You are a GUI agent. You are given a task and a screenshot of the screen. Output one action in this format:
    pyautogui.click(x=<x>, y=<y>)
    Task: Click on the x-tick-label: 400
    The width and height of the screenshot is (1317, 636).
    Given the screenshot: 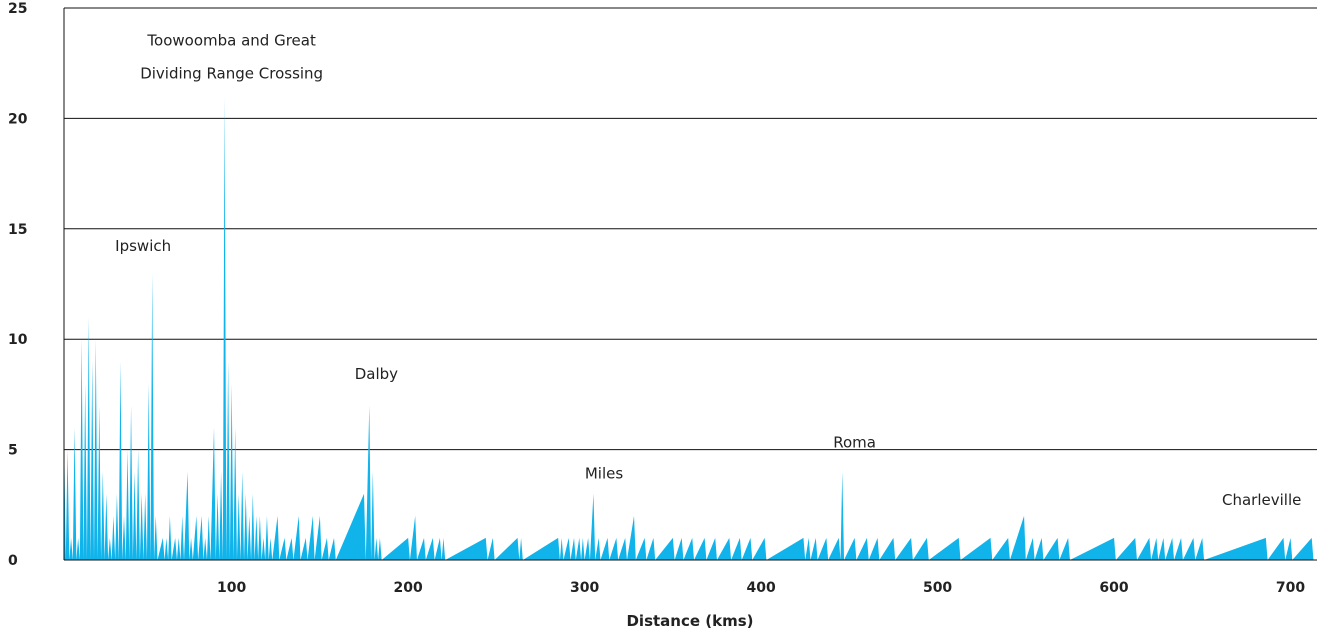 What is the action you would take?
    pyautogui.click(x=760, y=588)
    